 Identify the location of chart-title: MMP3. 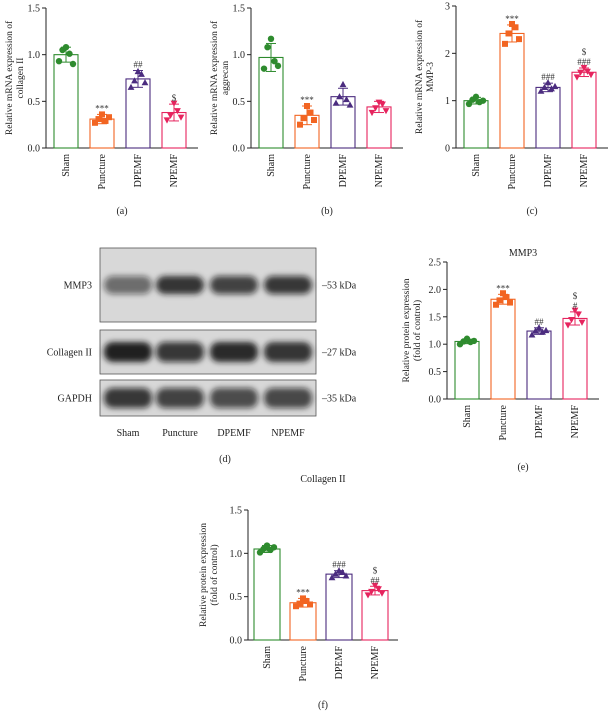
(523, 253).